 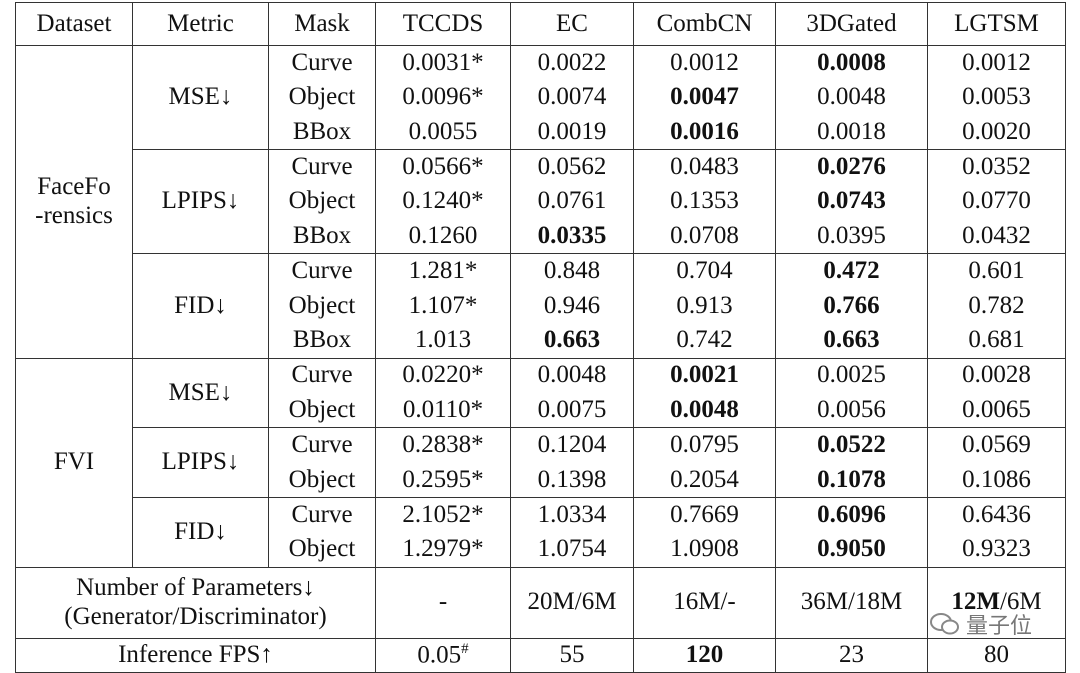 What do you see at coordinates (200, 201) in the screenshot?
I see `cell-text: LPIPS↓` at bounding box center [200, 201].